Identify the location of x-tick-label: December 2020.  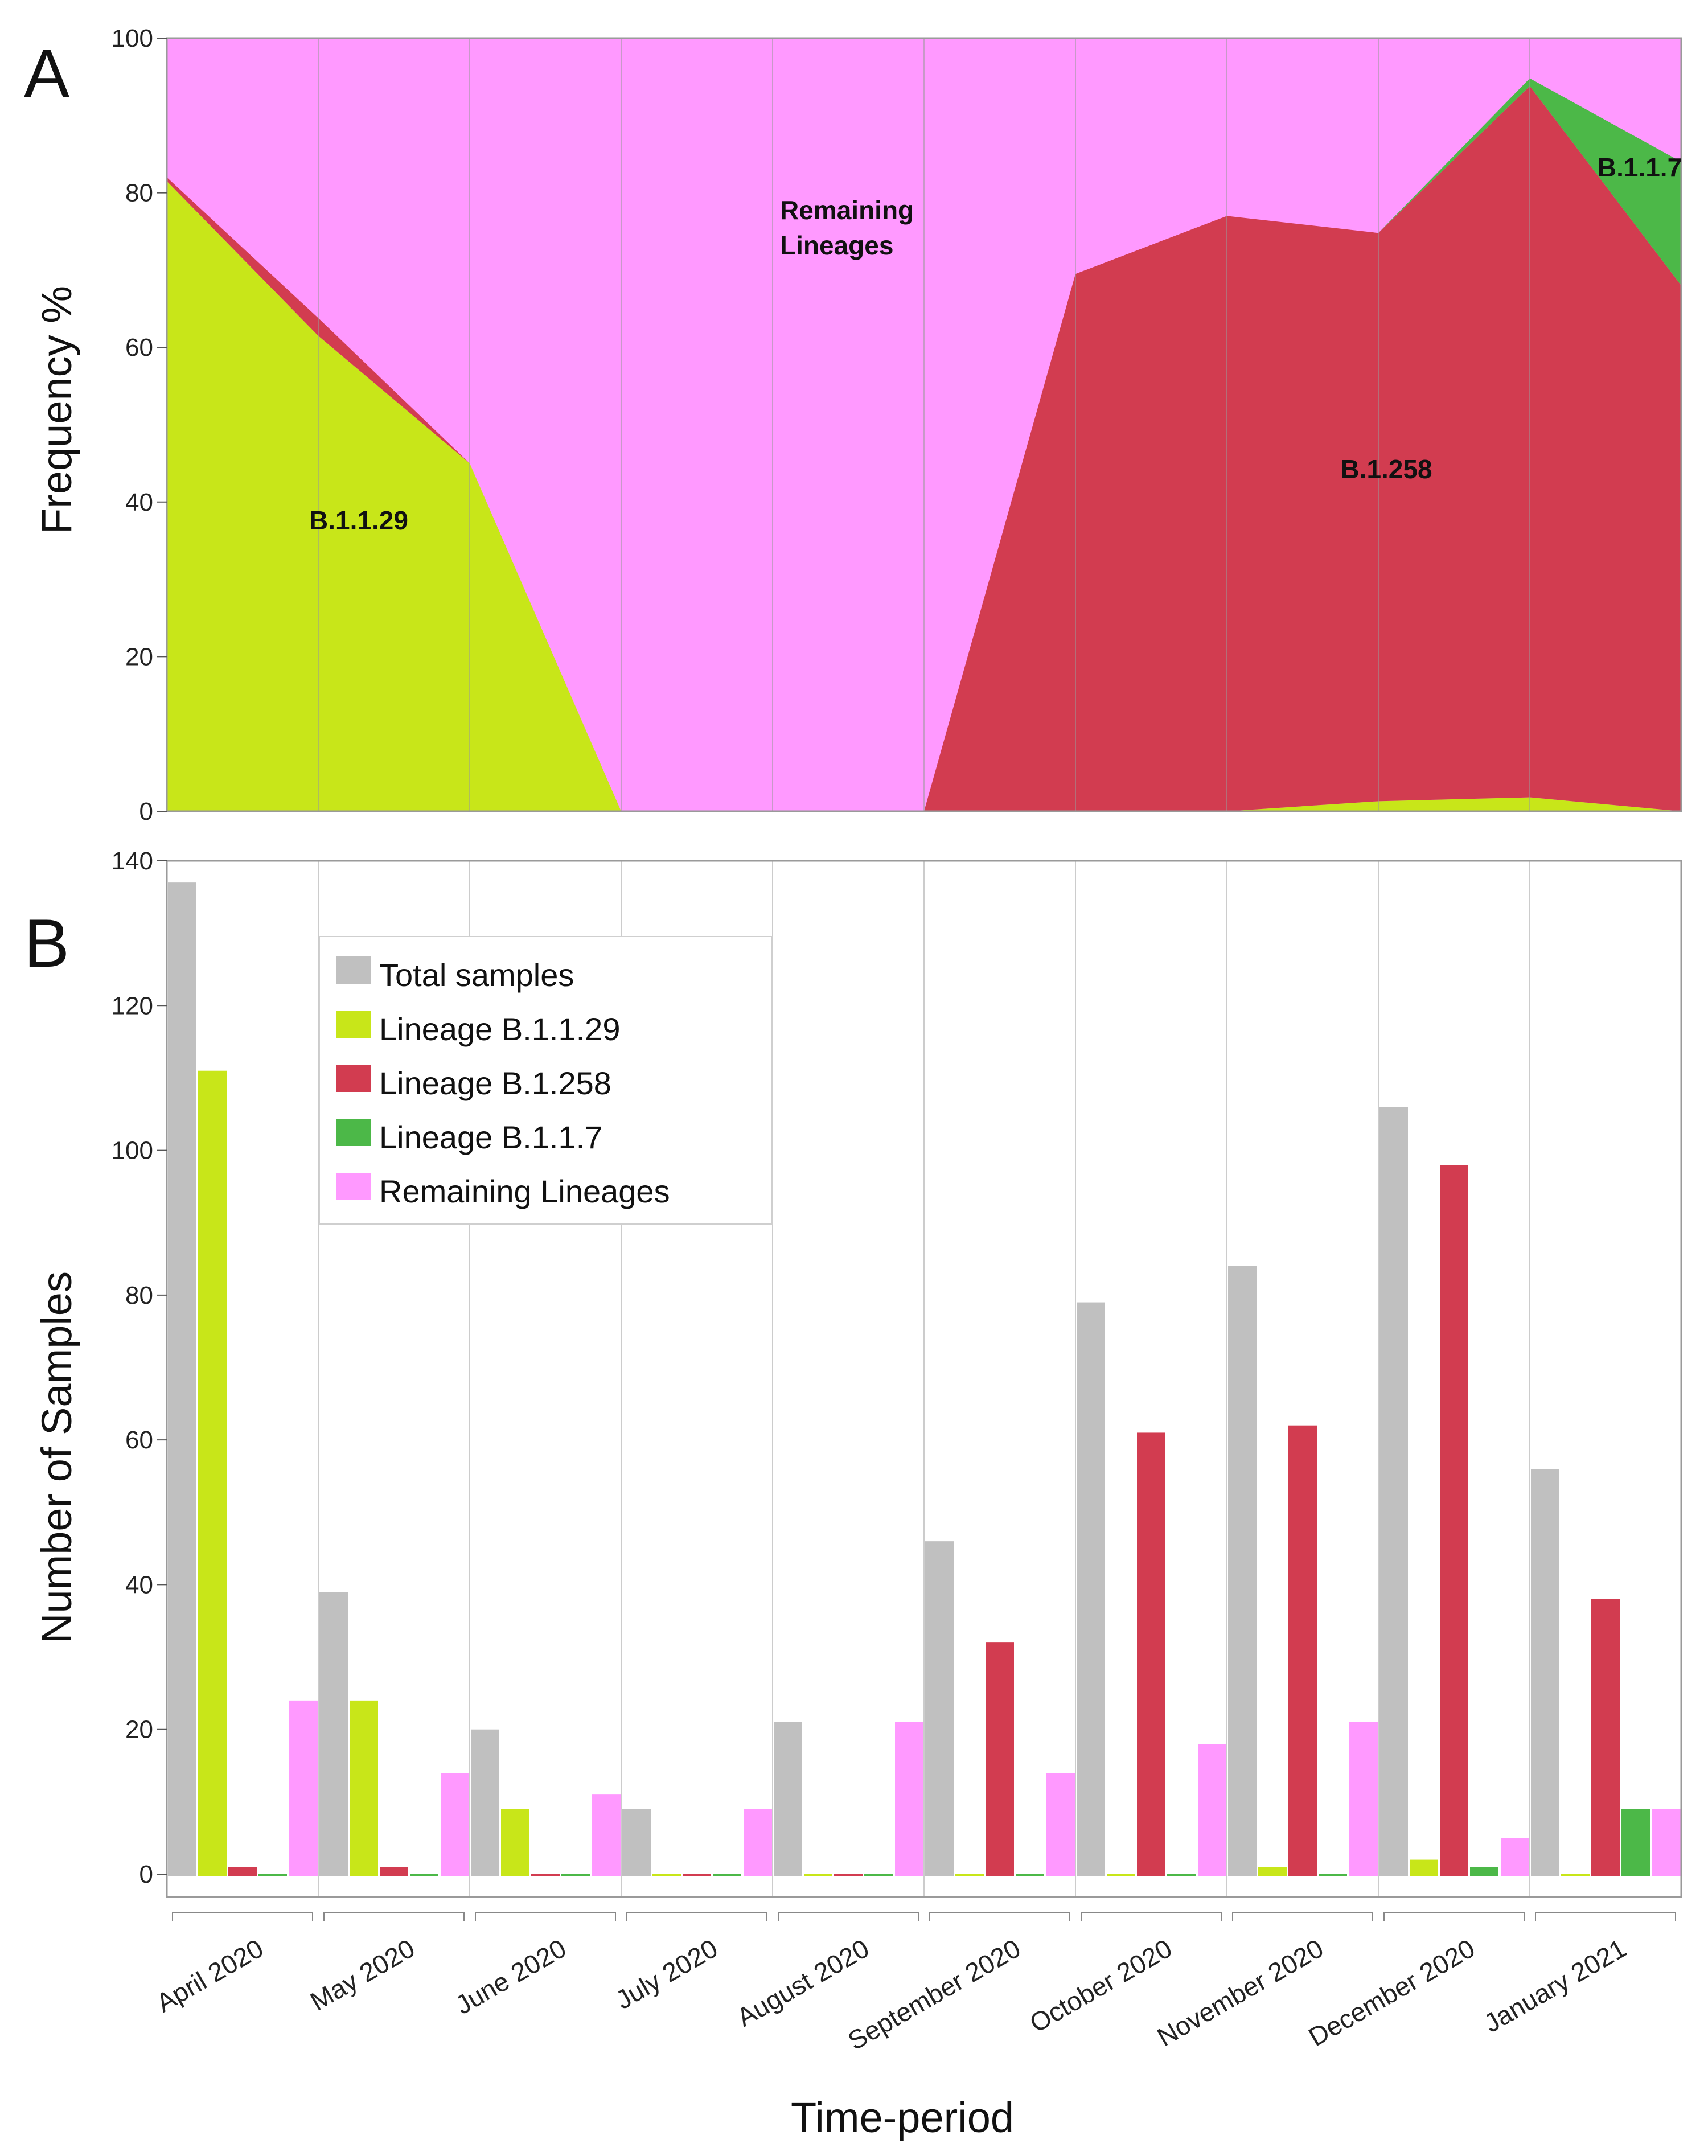
(1392, 1992).